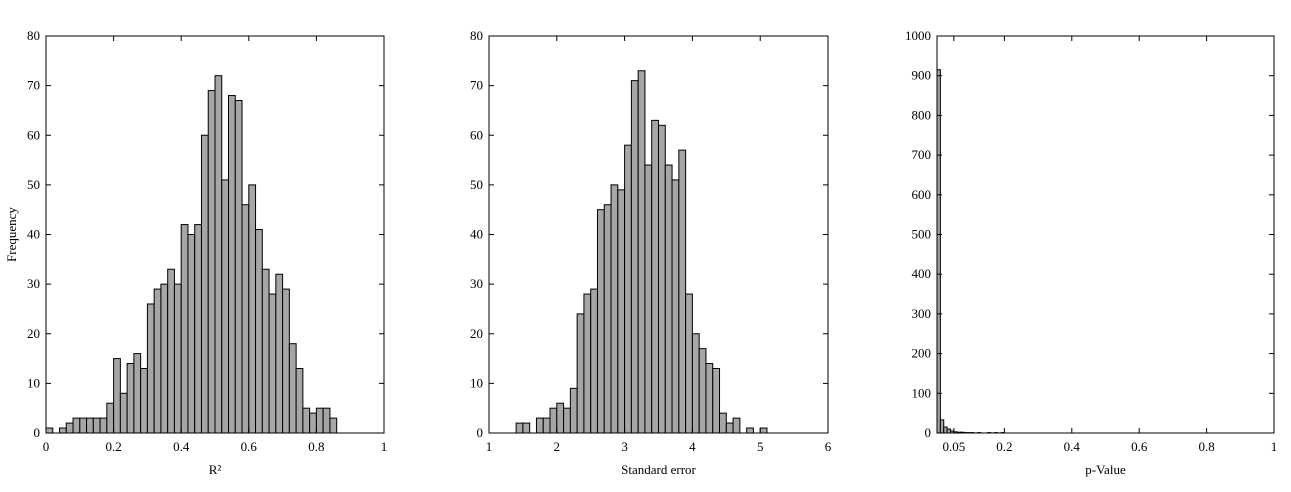  Describe the element at coordinates (215, 469) in the screenshot. I see `x-axis-label: R²` at that location.